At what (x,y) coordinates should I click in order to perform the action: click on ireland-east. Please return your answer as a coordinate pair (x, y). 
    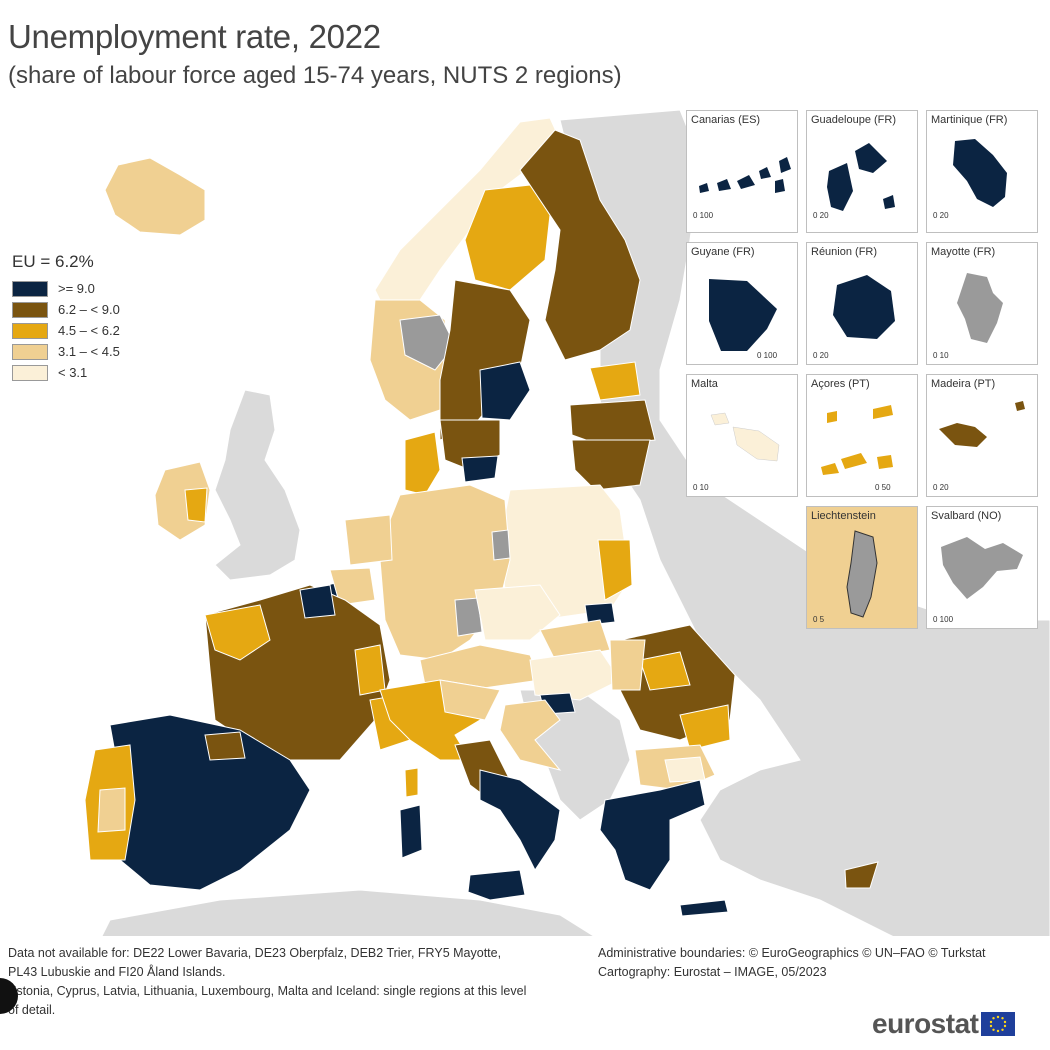
    Looking at the image, I should click on (196, 505).